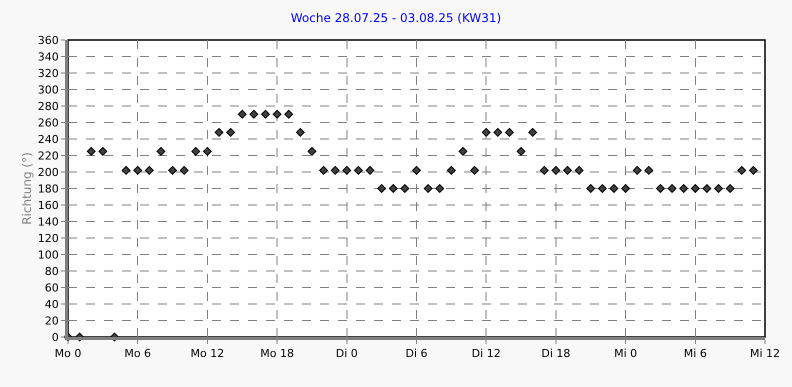  Describe the element at coordinates (27, 188) in the screenshot. I see `y-axis-title: Richtung (°)` at that location.